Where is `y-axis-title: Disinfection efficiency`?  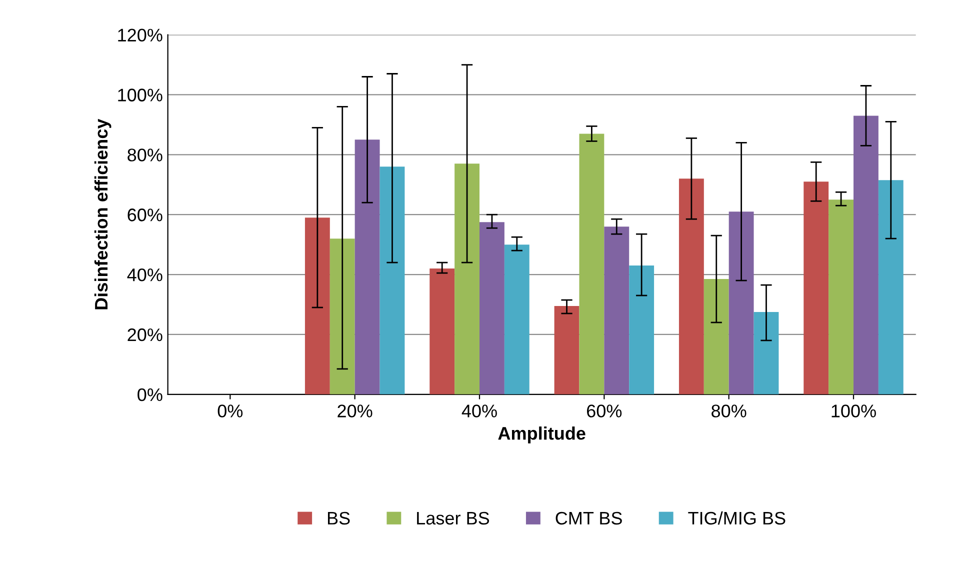 y-axis-title: Disinfection efficiency is located at coordinates (103, 214).